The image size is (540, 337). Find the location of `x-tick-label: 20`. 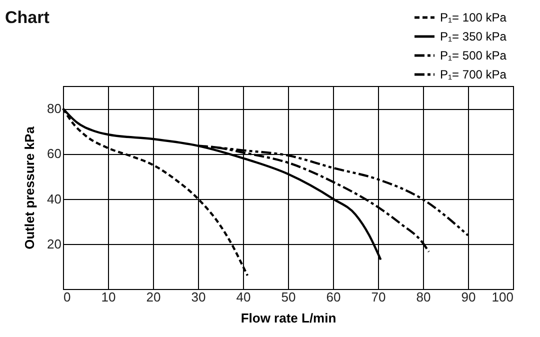

x-tick-label: 20 is located at coordinates (153, 297).